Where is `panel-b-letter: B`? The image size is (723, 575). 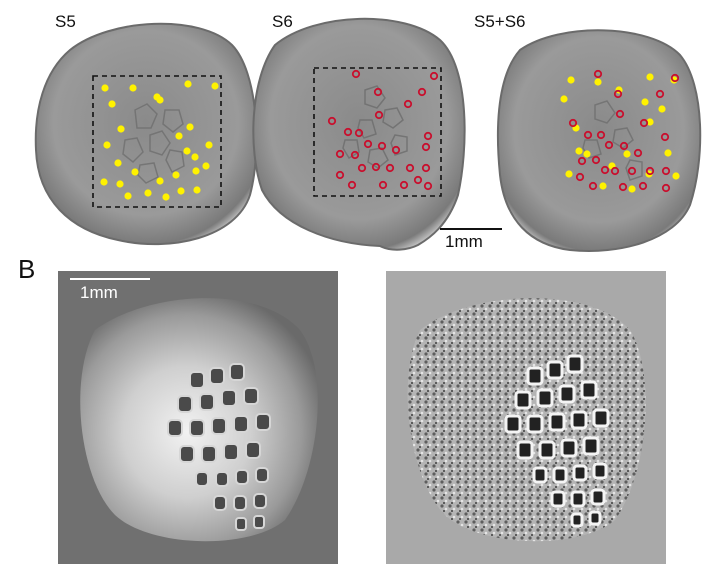
panel-b-letter: B is located at coordinates (27, 269).